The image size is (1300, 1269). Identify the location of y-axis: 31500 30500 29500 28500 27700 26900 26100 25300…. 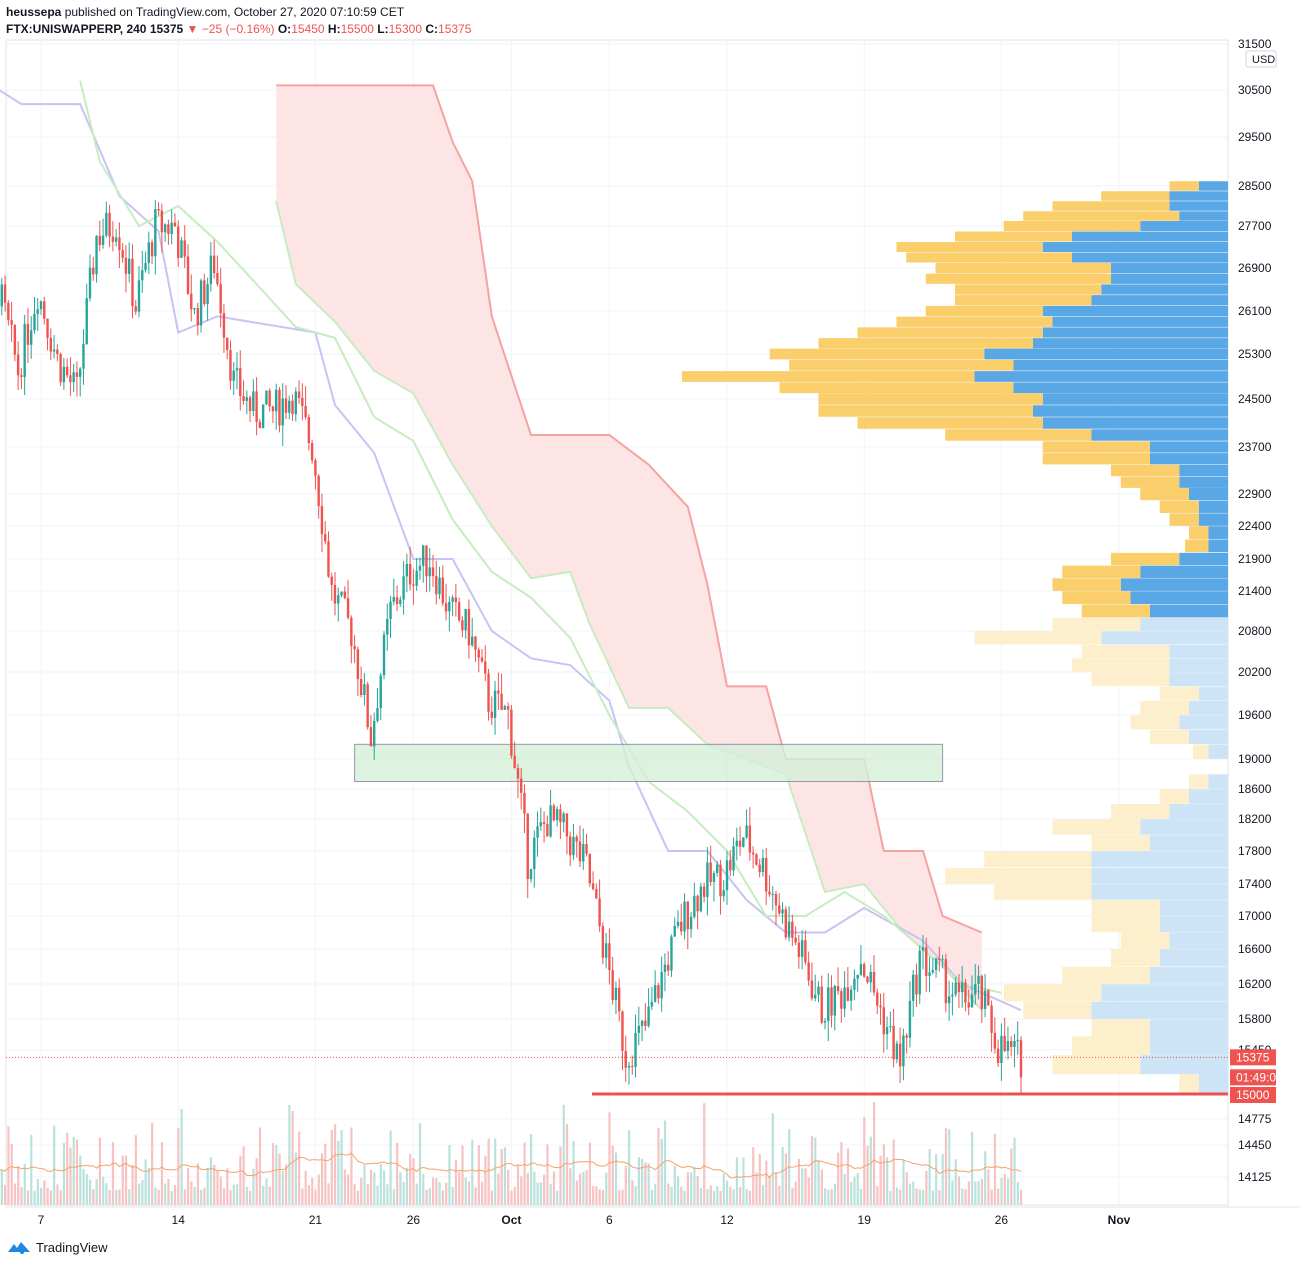
(1257, 610).